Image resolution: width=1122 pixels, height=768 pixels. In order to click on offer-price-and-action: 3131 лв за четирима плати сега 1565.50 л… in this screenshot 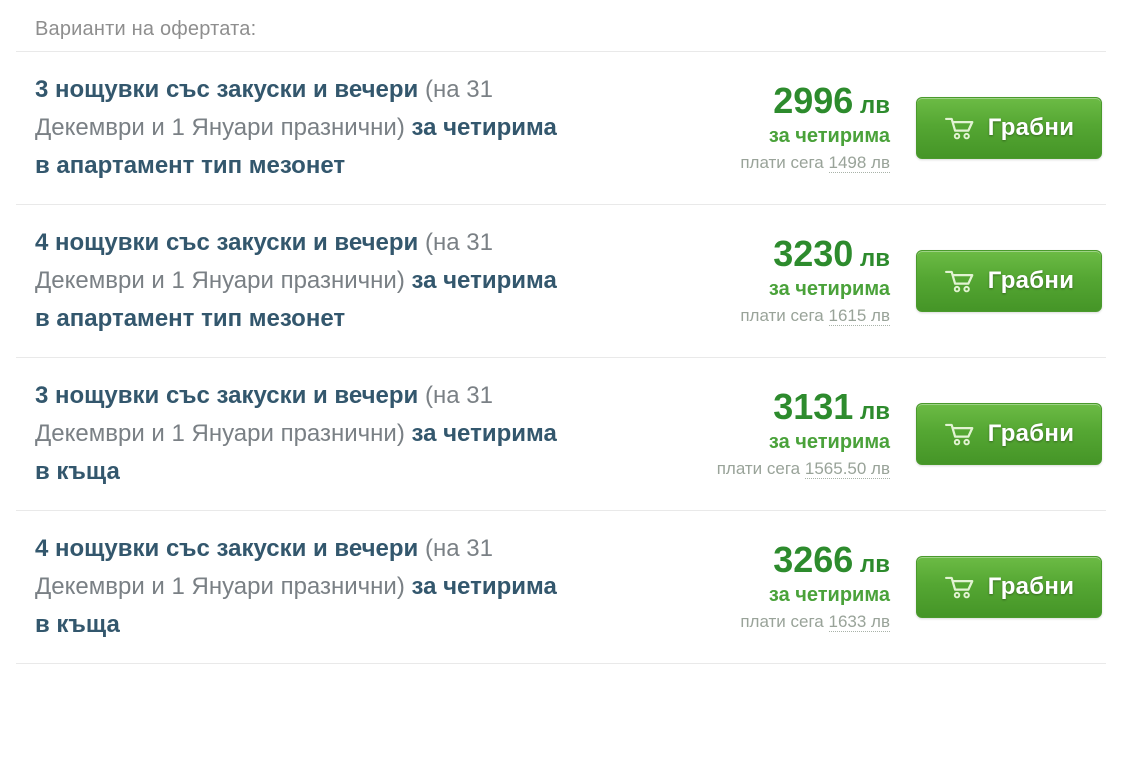, I will do `click(870, 432)`.